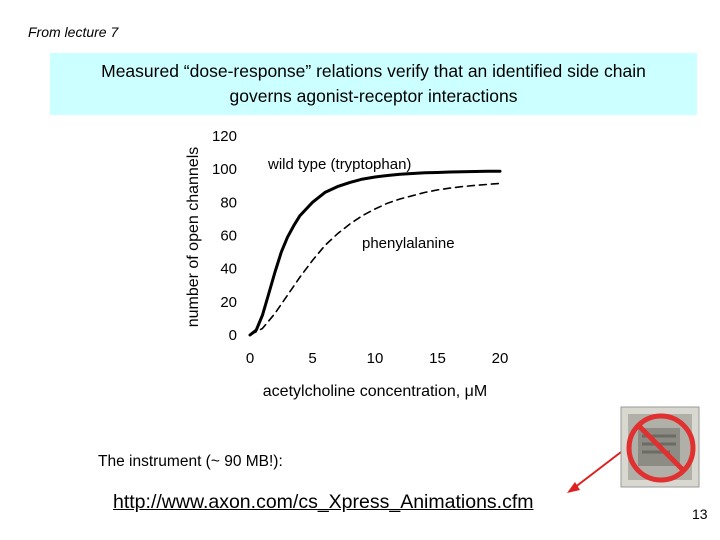 The image size is (720, 540). I want to click on y-tick-label: 80, so click(228, 202).